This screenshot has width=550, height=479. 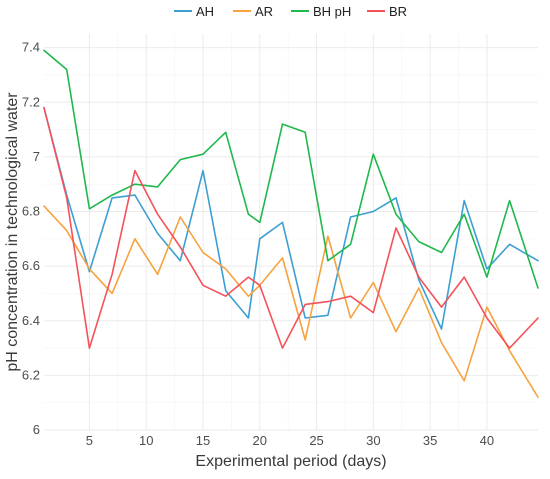 I want to click on y-tick-label: 6.4, so click(x=31, y=320).